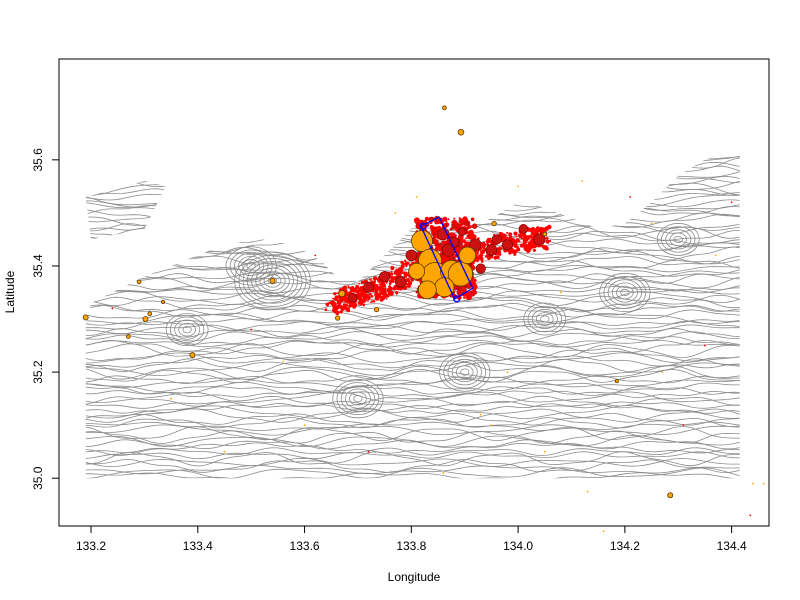 This screenshot has height=600, width=800. Describe the element at coordinates (518, 546) in the screenshot. I see `x-tick-label: 134.0` at that location.